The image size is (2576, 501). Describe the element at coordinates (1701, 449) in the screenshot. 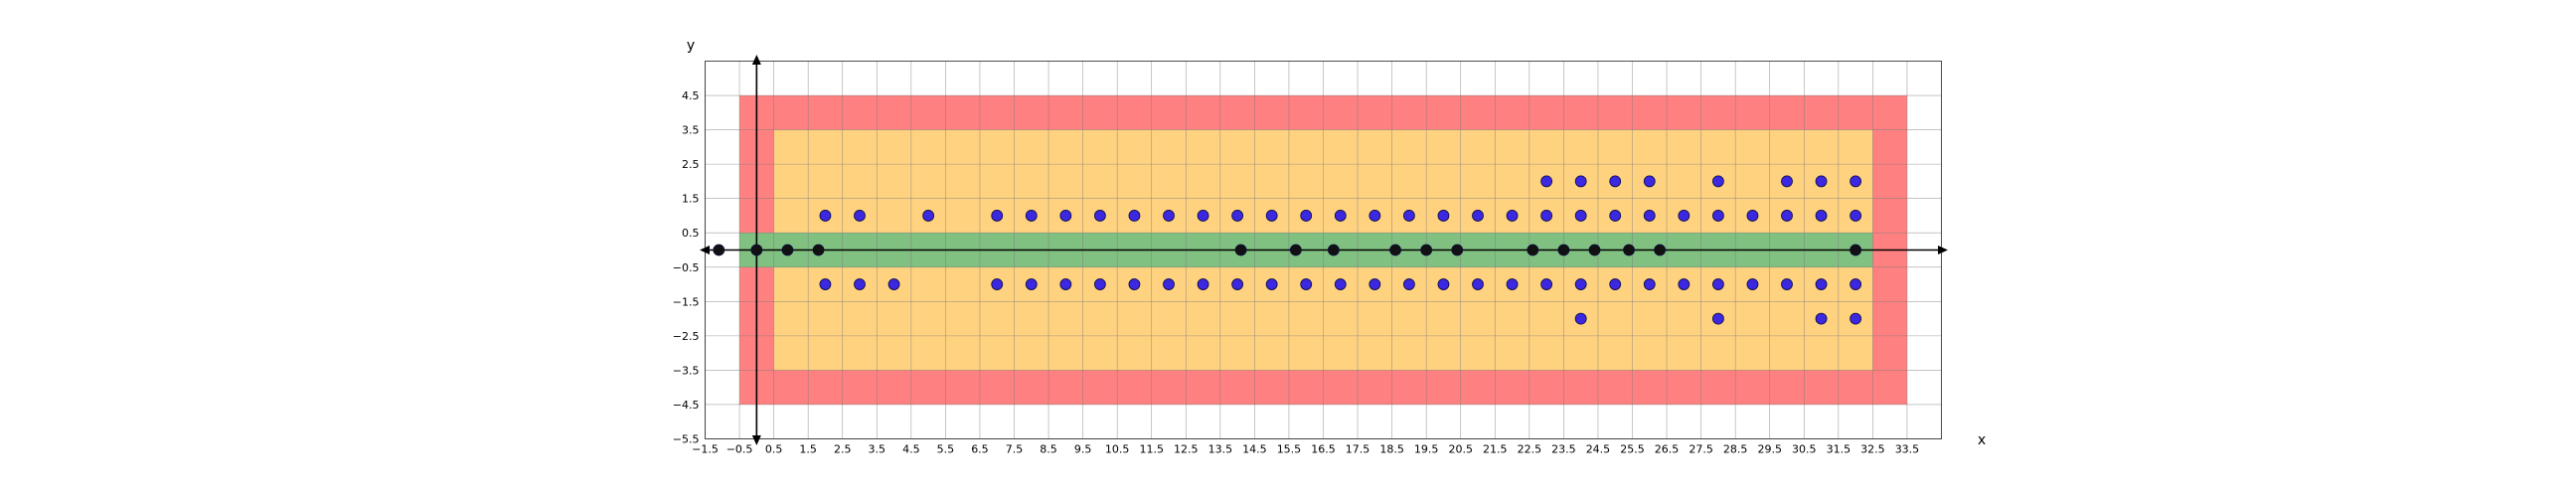

I see `x-tick-label-29: 27.5` at that location.